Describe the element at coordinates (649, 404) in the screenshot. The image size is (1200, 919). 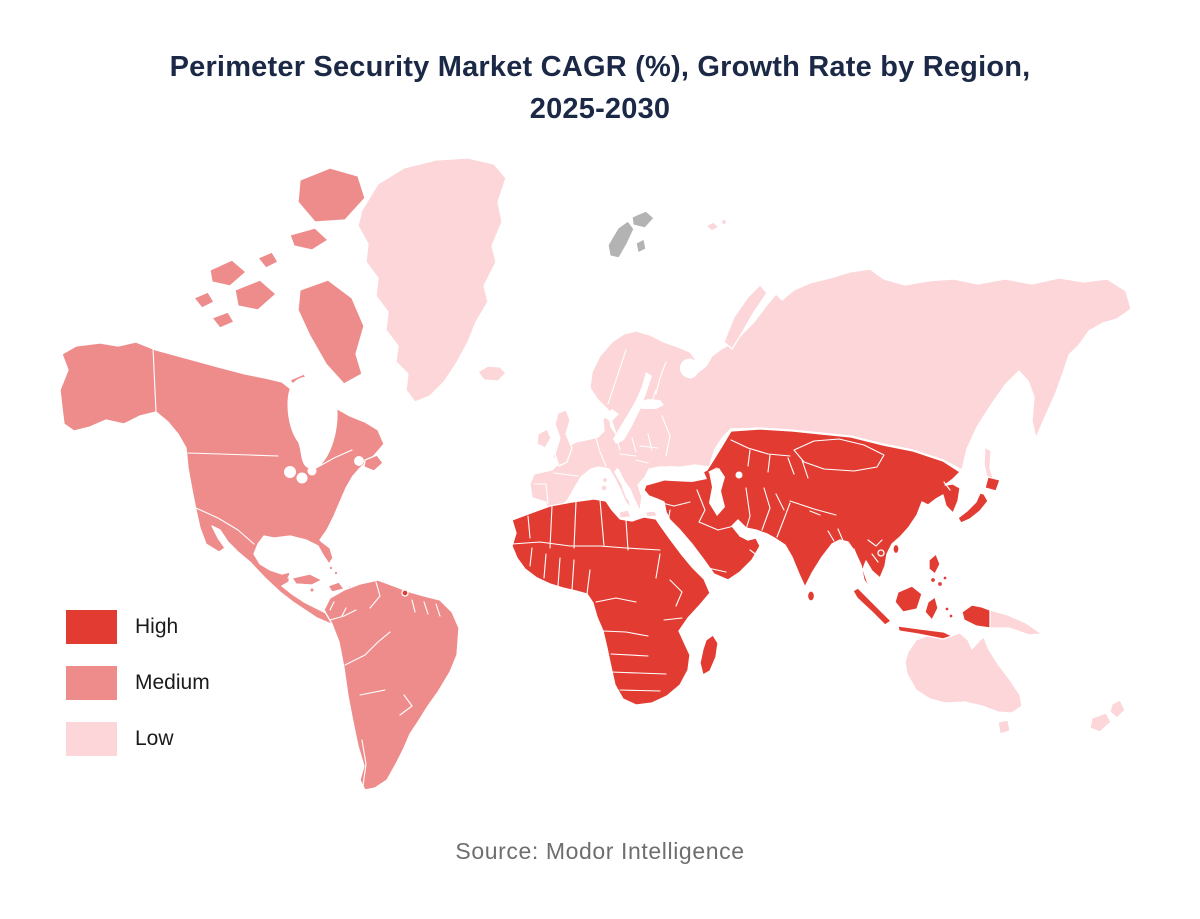
I see `gulf-of-finland` at that location.